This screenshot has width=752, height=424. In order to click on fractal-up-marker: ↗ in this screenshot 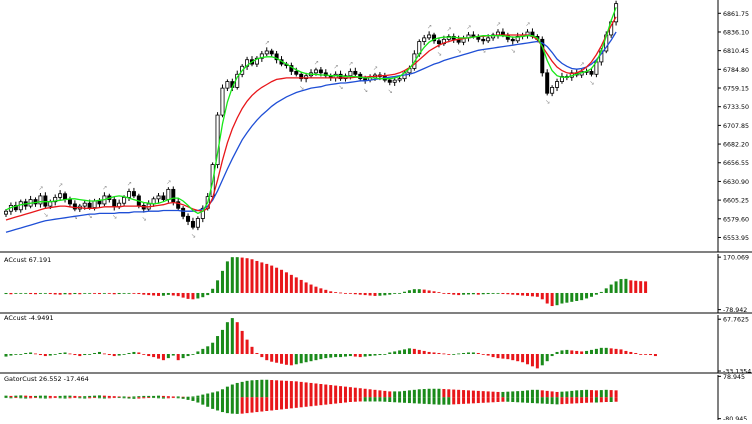, I will do `click(582, 64)`.